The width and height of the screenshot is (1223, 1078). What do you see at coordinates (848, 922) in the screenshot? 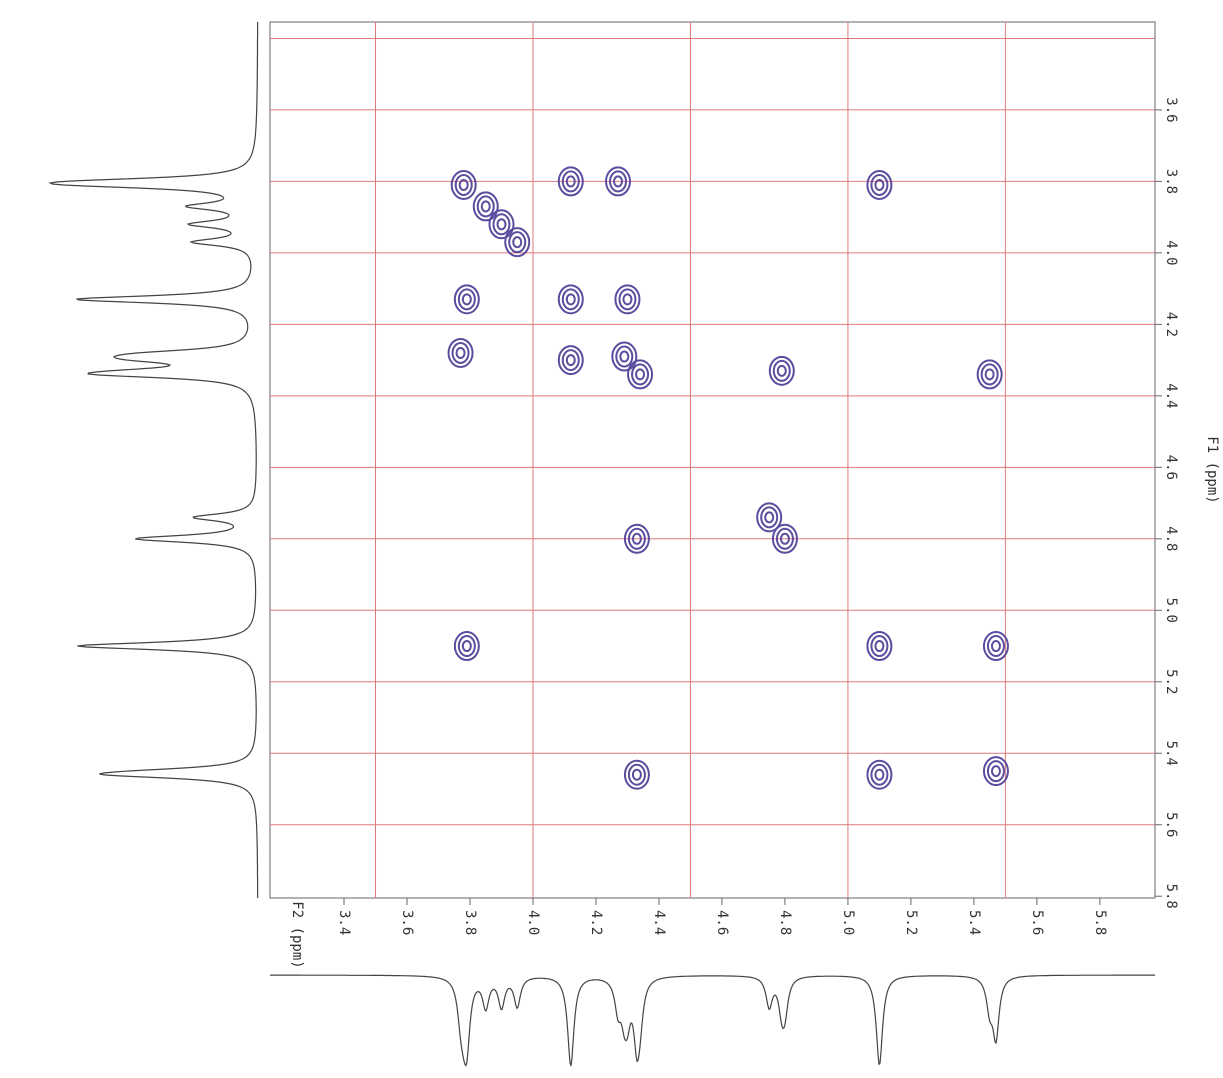
I see `x-tick-label: 5.0` at bounding box center [848, 922].